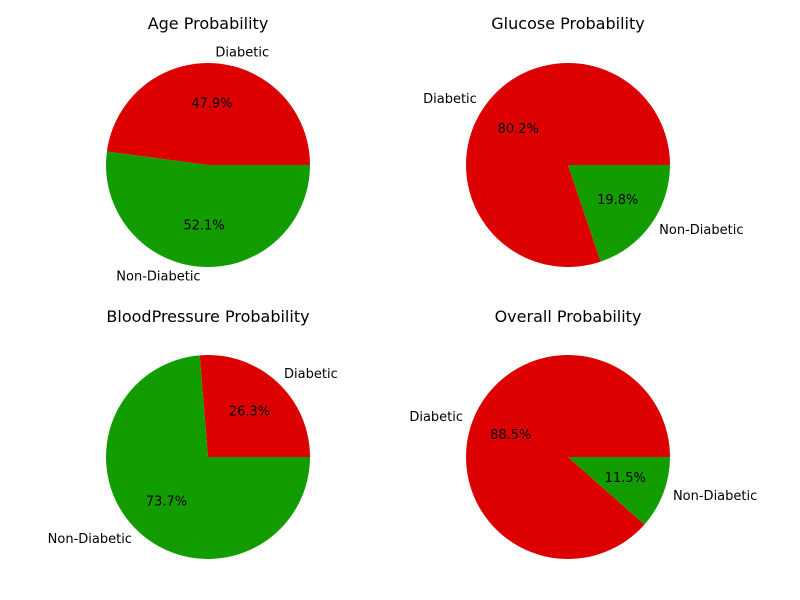  Describe the element at coordinates (567, 23) in the screenshot. I see `chart-title: Glucose Probability` at that location.